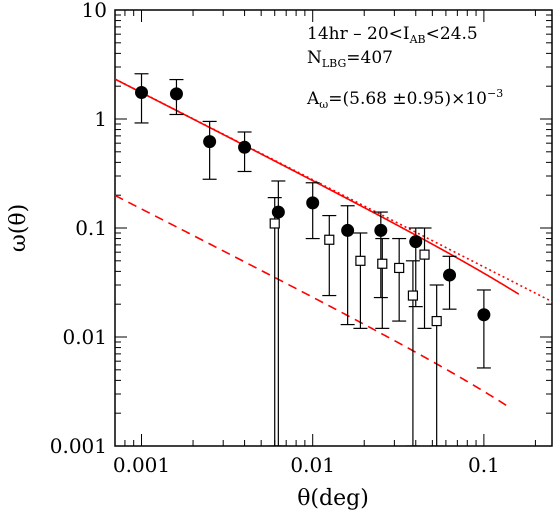 Image resolution: width=554 pixels, height=514 pixels. What do you see at coordinates (94, 11) in the screenshot?
I see `y-tick-label: 10` at bounding box center [94, 11].